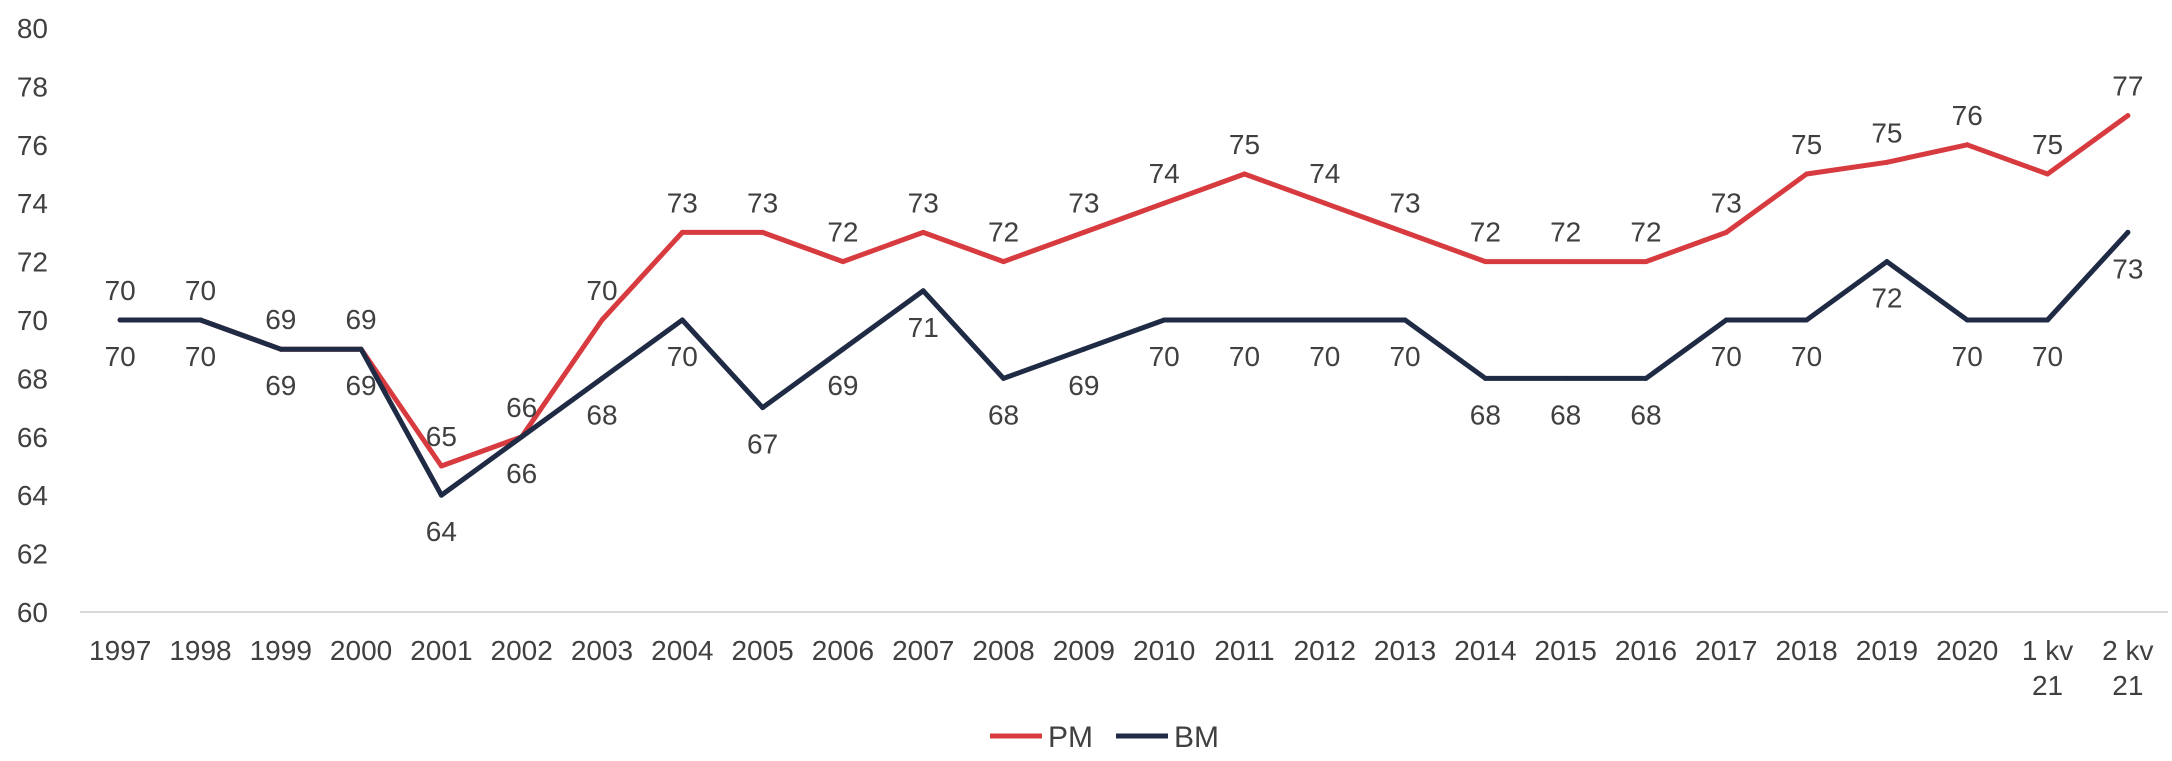  Describe the element at coordinates (1325, 650) in the screenshot. I see `x-tick-label: 2012` at that location.